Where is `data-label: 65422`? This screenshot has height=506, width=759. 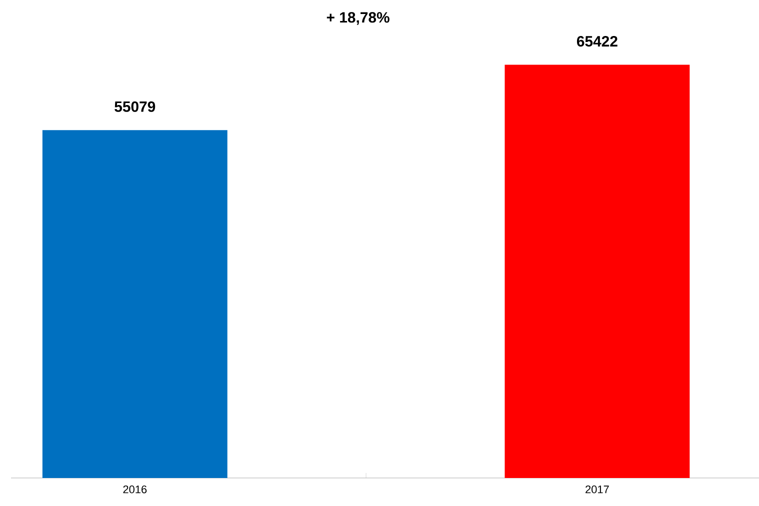 data-label: 65422 is located at coordinates (597, 41).